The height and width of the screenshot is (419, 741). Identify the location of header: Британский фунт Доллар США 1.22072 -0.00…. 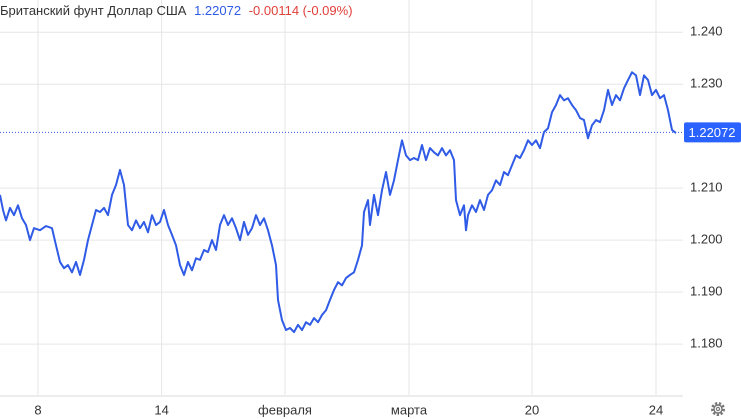
(176, 10).